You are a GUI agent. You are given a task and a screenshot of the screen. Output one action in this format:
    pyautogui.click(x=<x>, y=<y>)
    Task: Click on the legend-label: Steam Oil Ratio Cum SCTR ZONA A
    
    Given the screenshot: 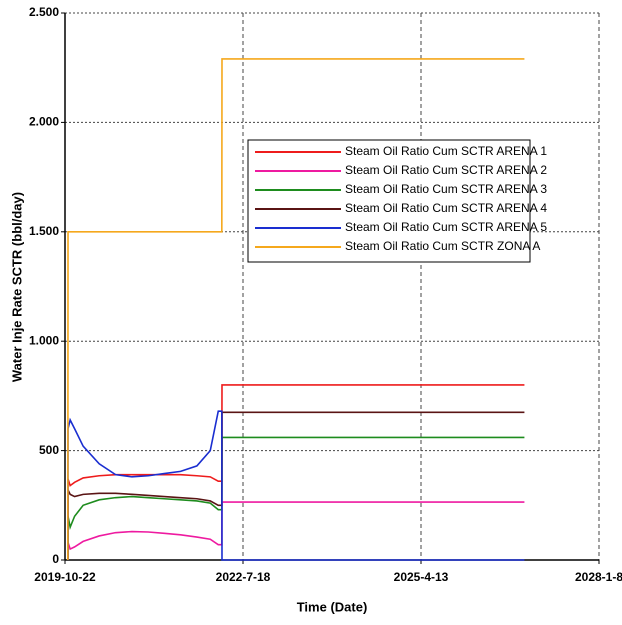 What is the action you would take?
    pyautogui.click(x=442, y=246)
    